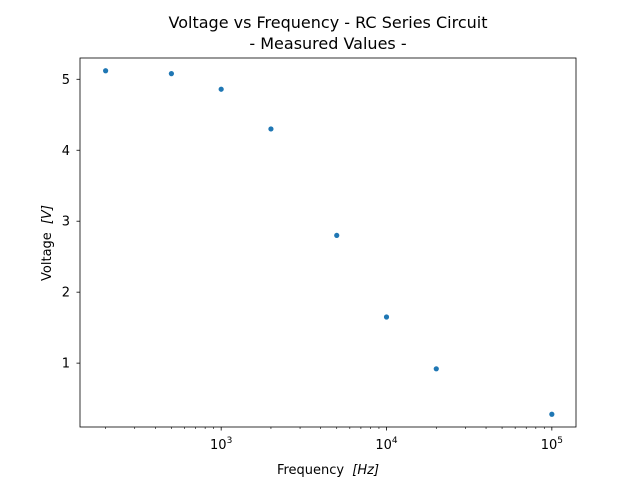 The width and height of the screenshot is (640, 480). Describe the element at coordinates (328, 22) in the screenshot. I see `chart-title-line-1: Voltage vs Frequency - RC Series Circuit` at that location.